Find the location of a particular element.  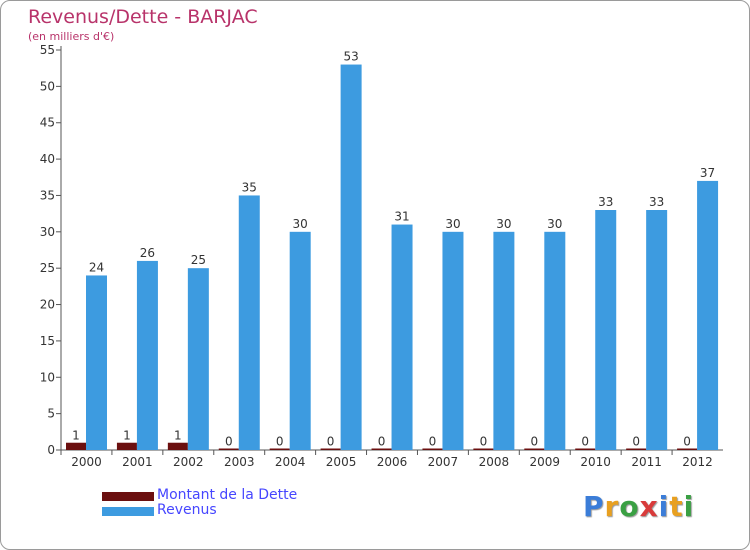

logo-letter: r is located at coordinates (612, 506).